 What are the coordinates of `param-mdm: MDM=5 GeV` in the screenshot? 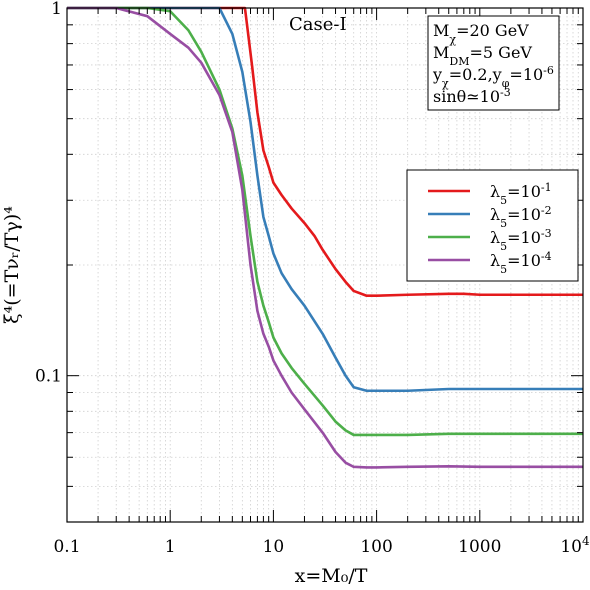 It's located at (482, 55).